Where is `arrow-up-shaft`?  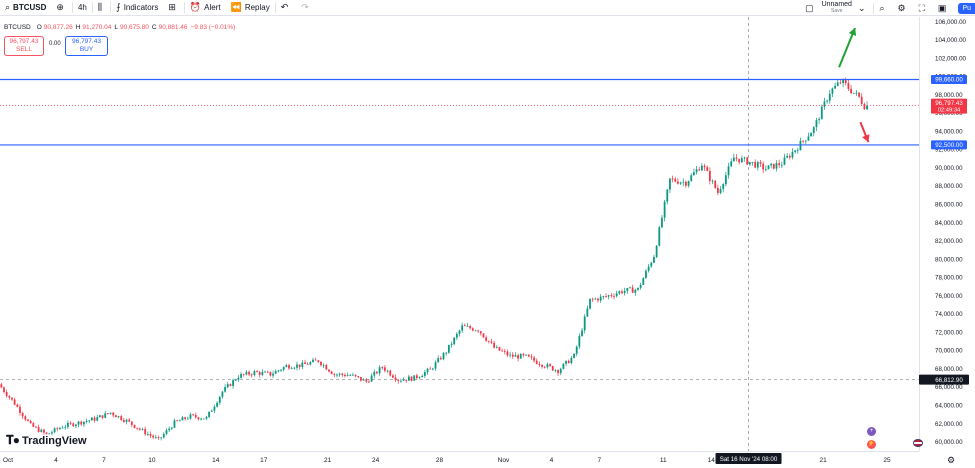 arrow-up-shaft is located at coordinates (847, 47).